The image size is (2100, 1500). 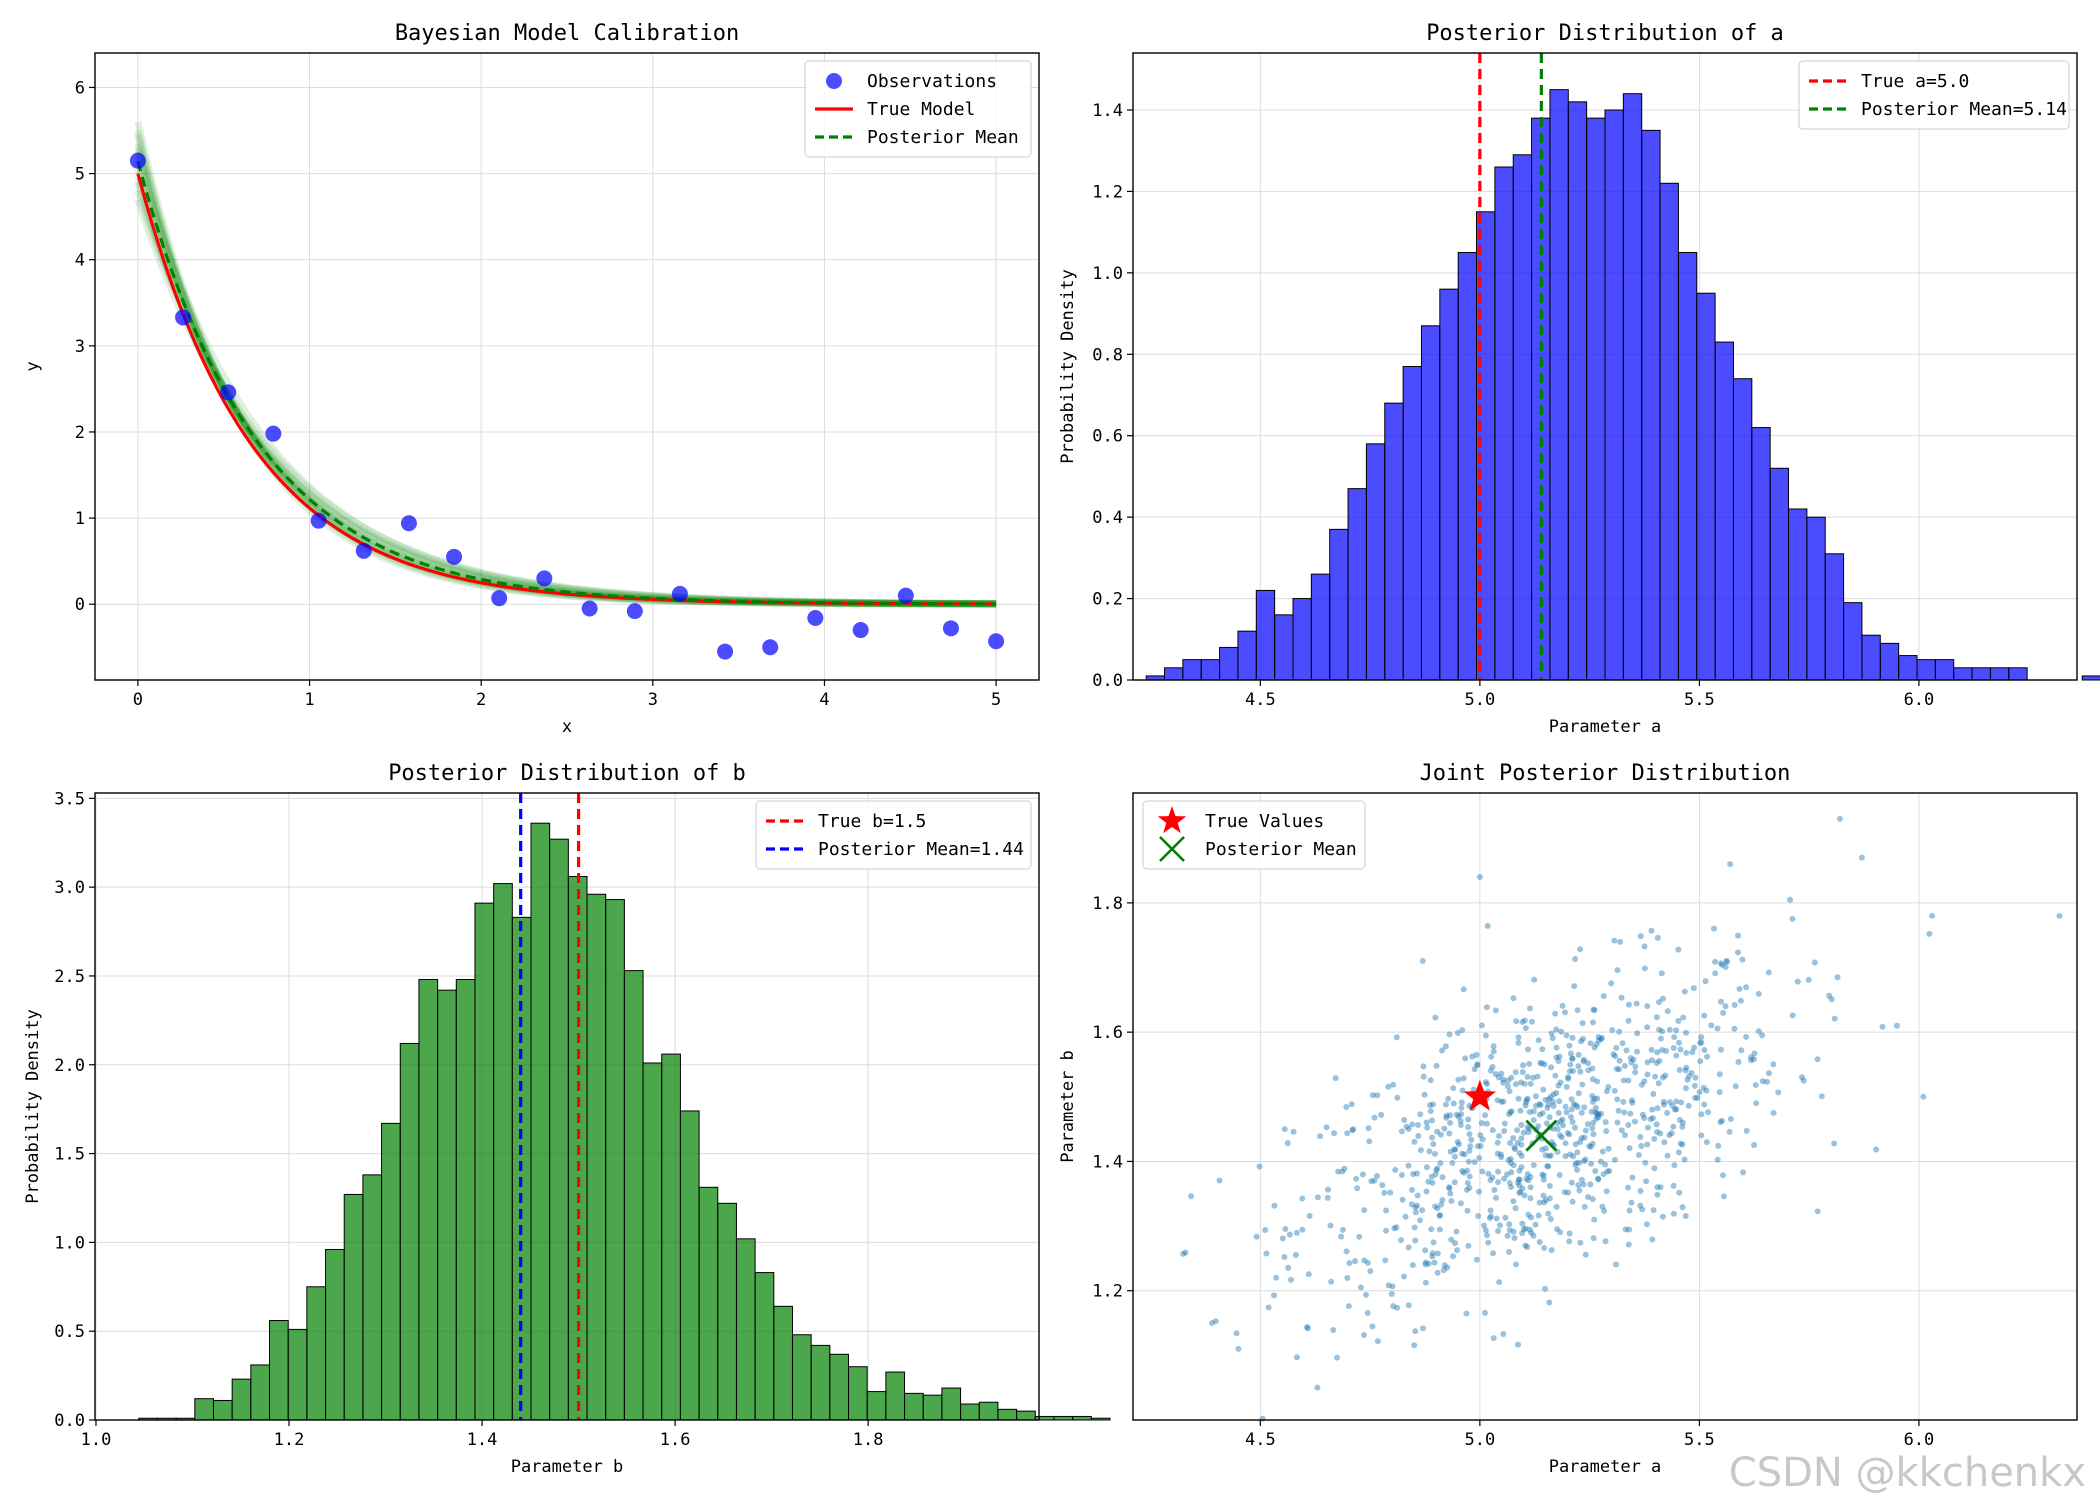 I want to click on x-tick-label: 5.0, so click(x=1480, y=700).